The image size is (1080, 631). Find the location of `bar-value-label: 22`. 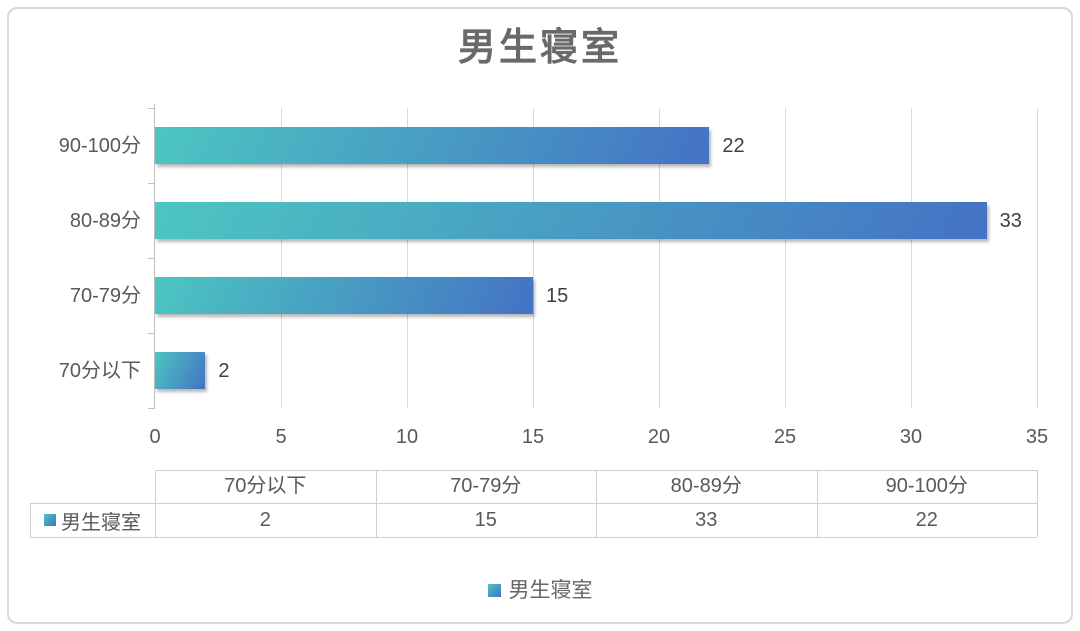

bar-value-label: 22 is located at coordinates (733, 145).